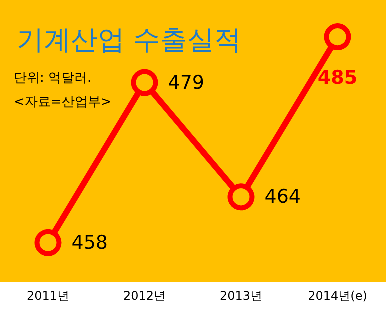  Describe the element at coordinates (48, 296) in the screenshot. I see `x-tick-label: 2011년` at that location.